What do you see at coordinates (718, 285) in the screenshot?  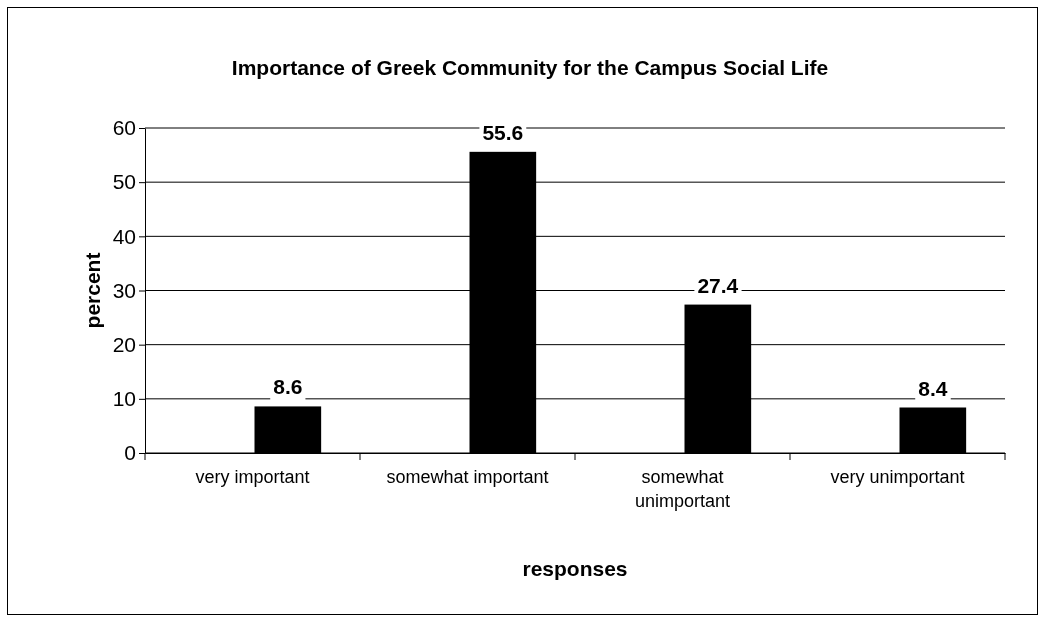 I see `data-label: 27.4` at bounding box center [718, 285].